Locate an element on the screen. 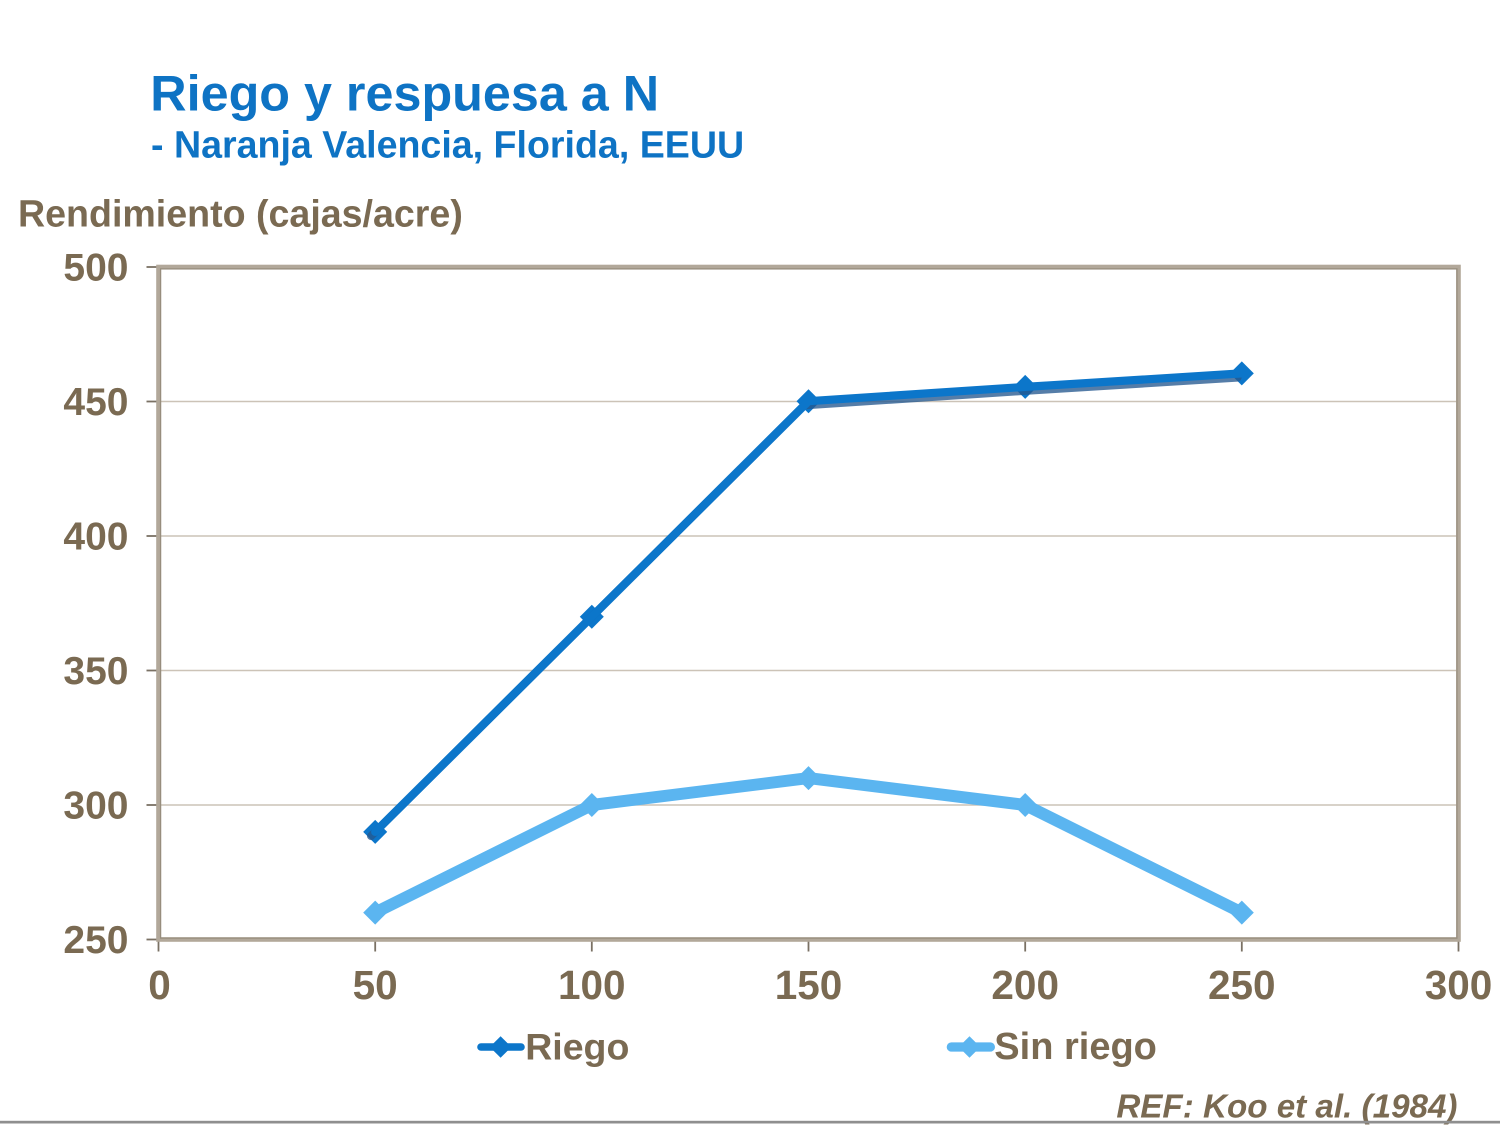  svg-text: Riego is located at coordinates (577, 1046).